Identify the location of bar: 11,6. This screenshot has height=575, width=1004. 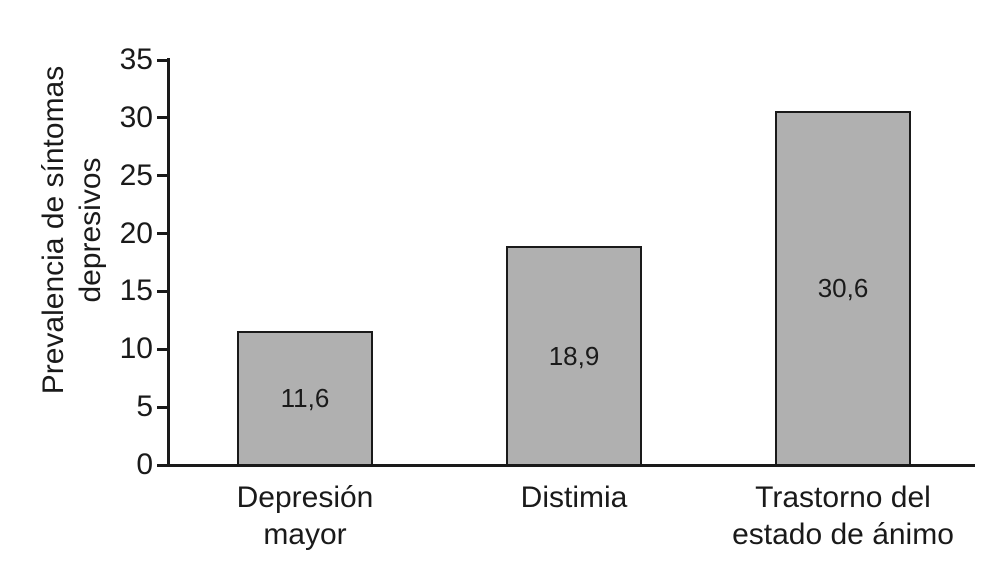
(305, 398).